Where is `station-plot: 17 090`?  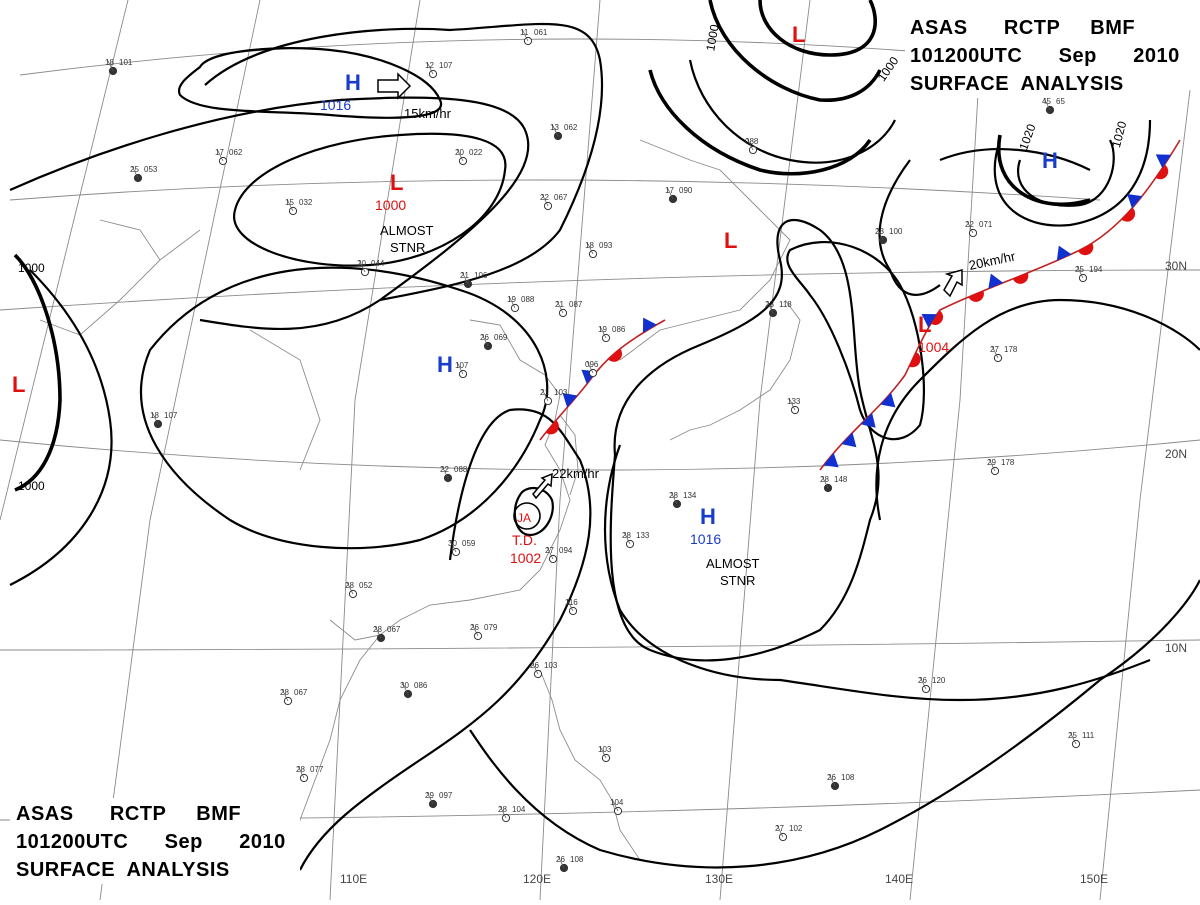 station-plot: 17 090 is located at coordinates (679, 195).